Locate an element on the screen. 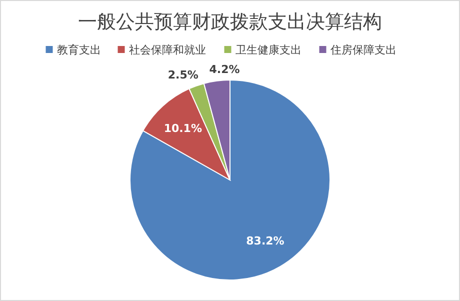 This screenshot has width=460, height=301. legend-label: 社会保障和就业 is located at coordinates (167, 50).